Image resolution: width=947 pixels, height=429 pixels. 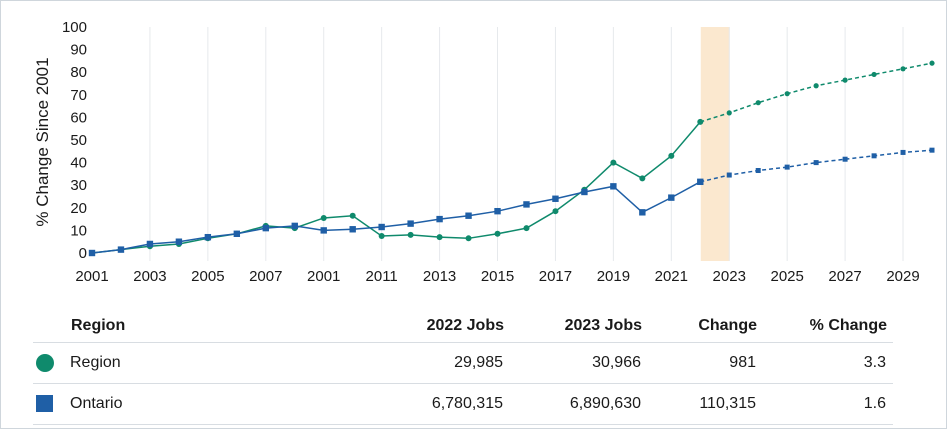 What do you see at coordinates (42, 141) in the screenshot?
I see `y-axis-title: % Change Since 2001` at bounding box center [42, 141].